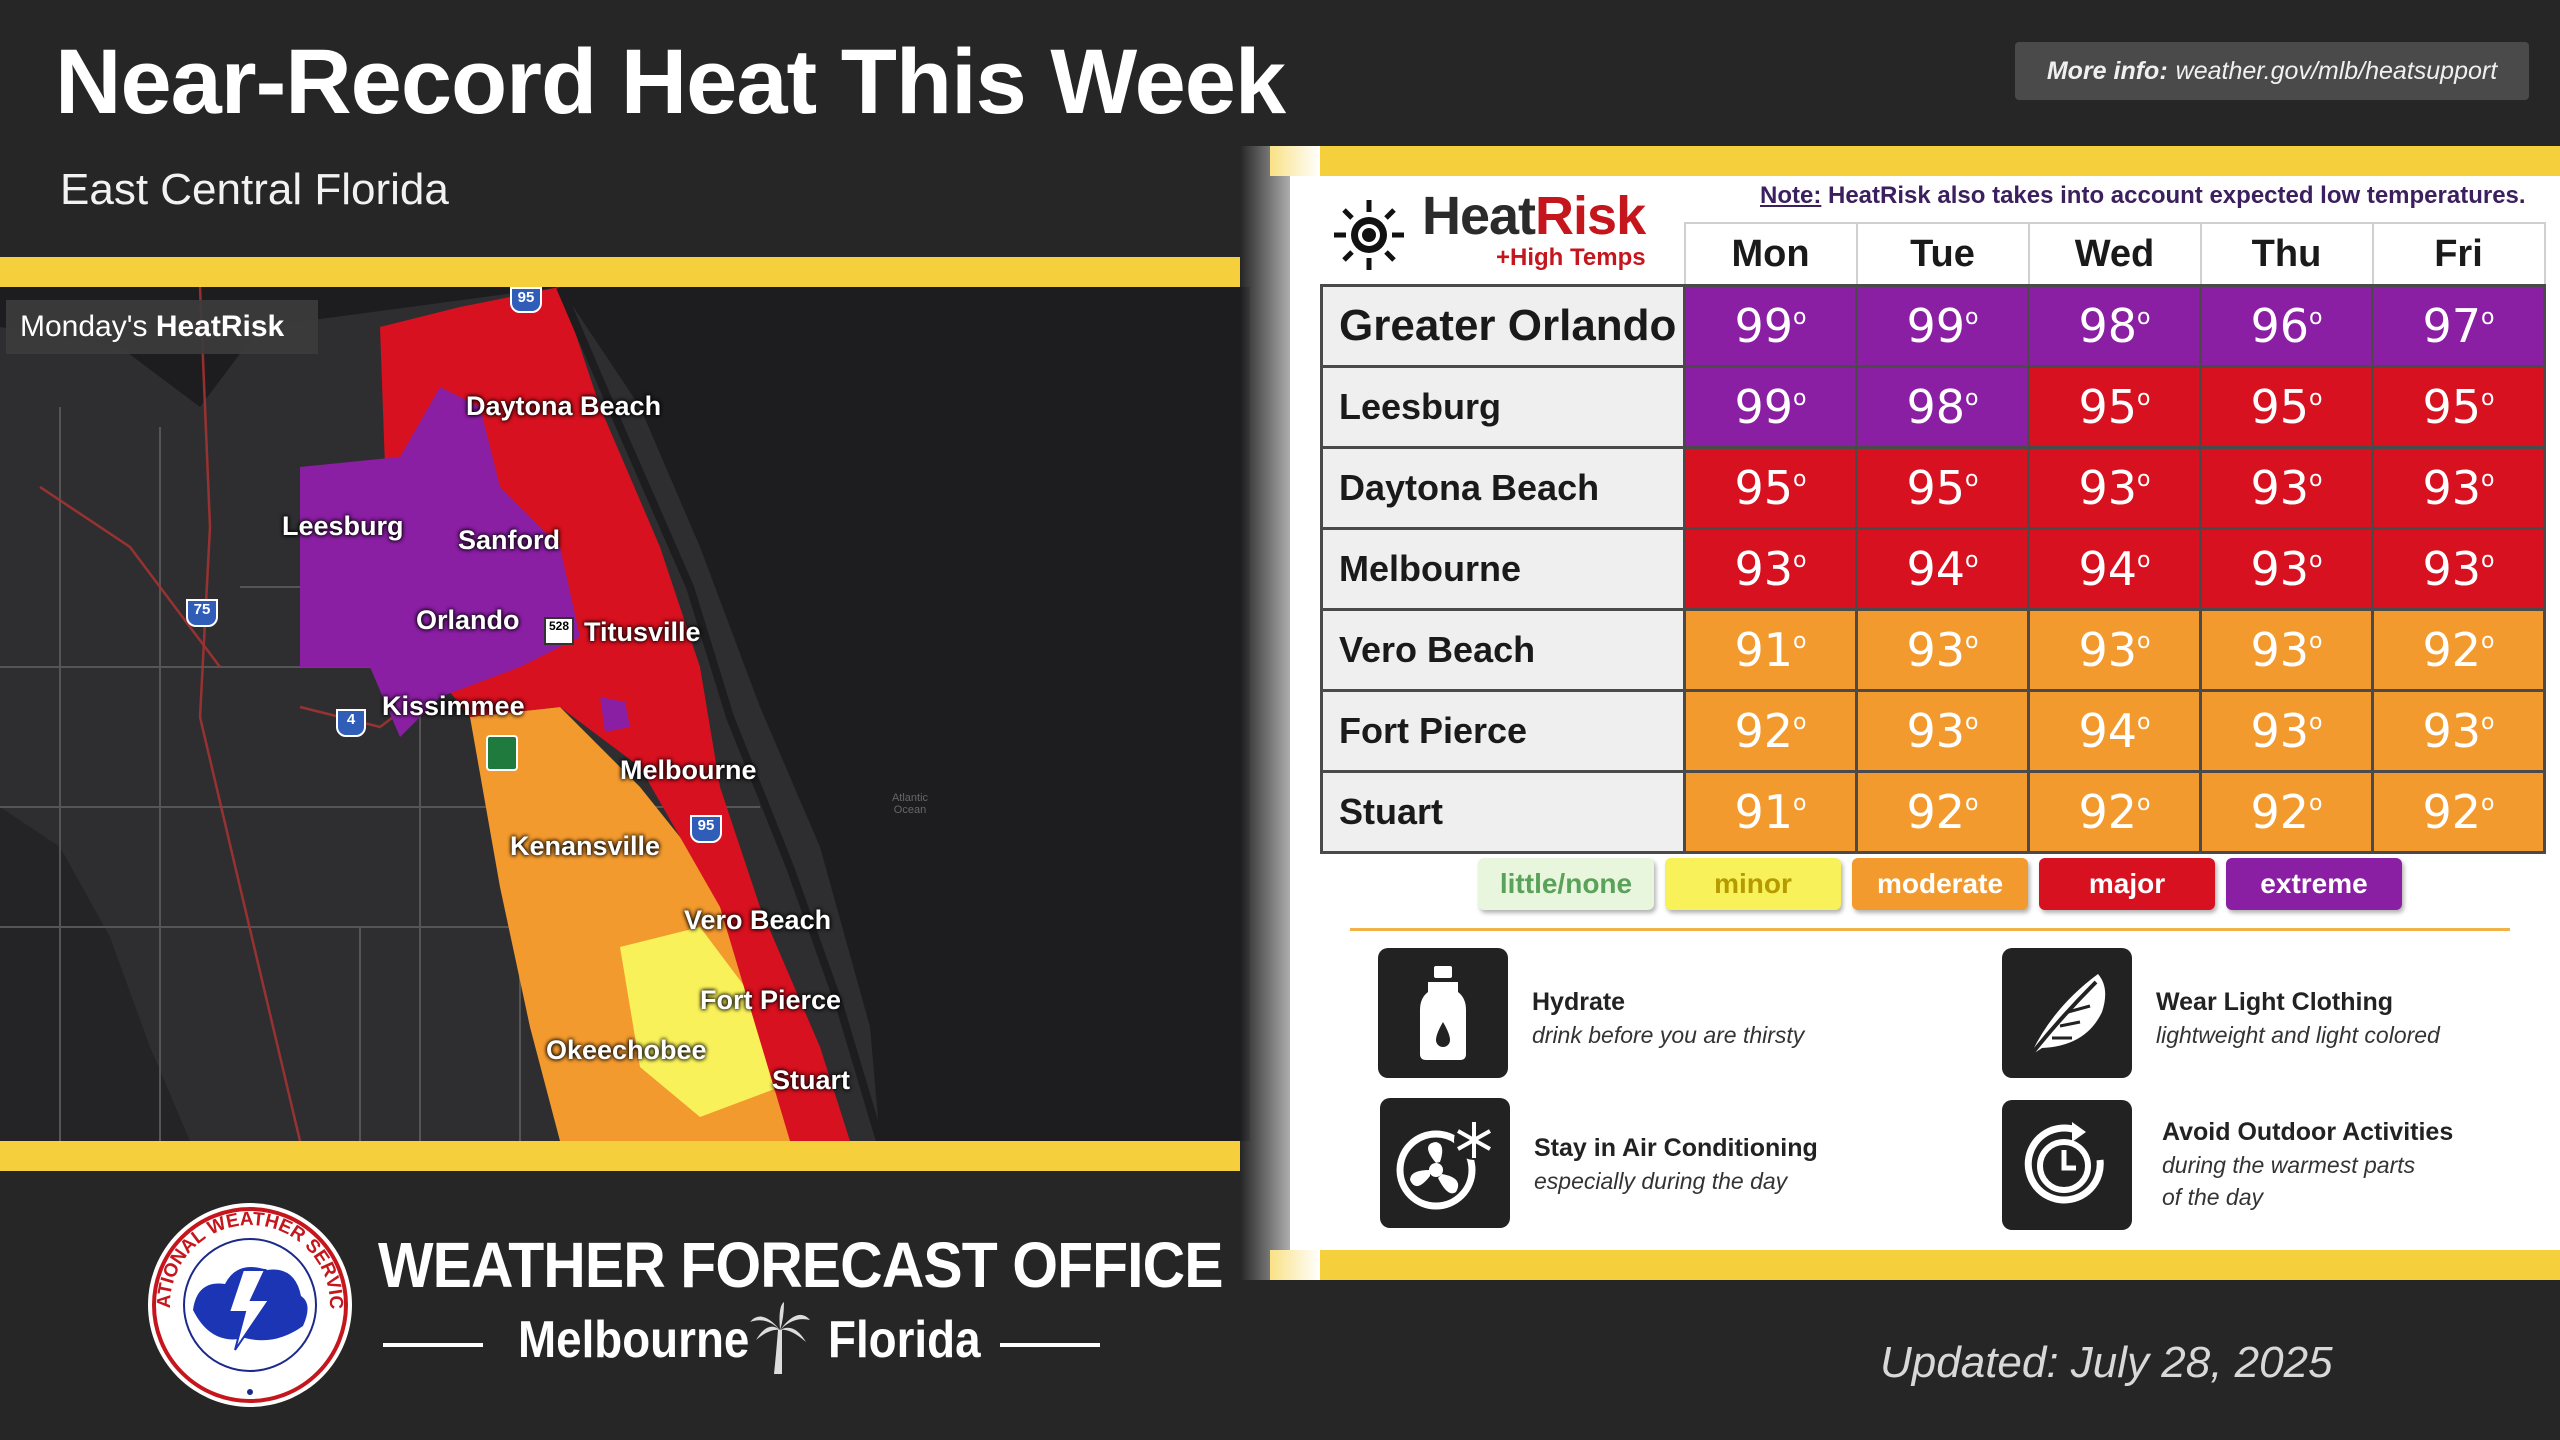 The height and width of the screenshot is (1440, 2560). I want to click on temperature-value: 98, so click(1936, 407).